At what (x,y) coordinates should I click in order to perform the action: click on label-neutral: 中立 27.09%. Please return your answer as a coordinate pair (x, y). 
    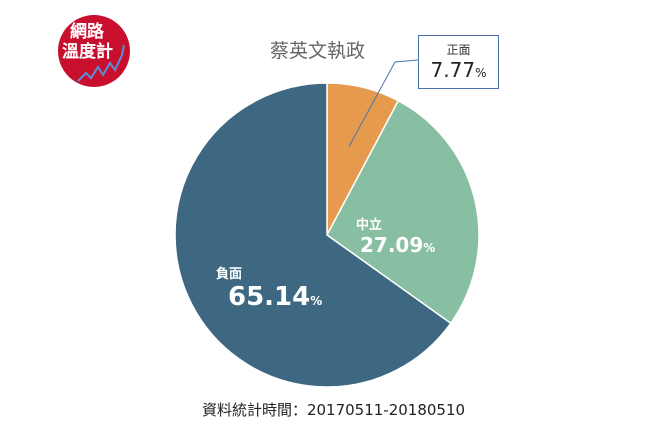
    Looking at the image, I should click on (395, 235).